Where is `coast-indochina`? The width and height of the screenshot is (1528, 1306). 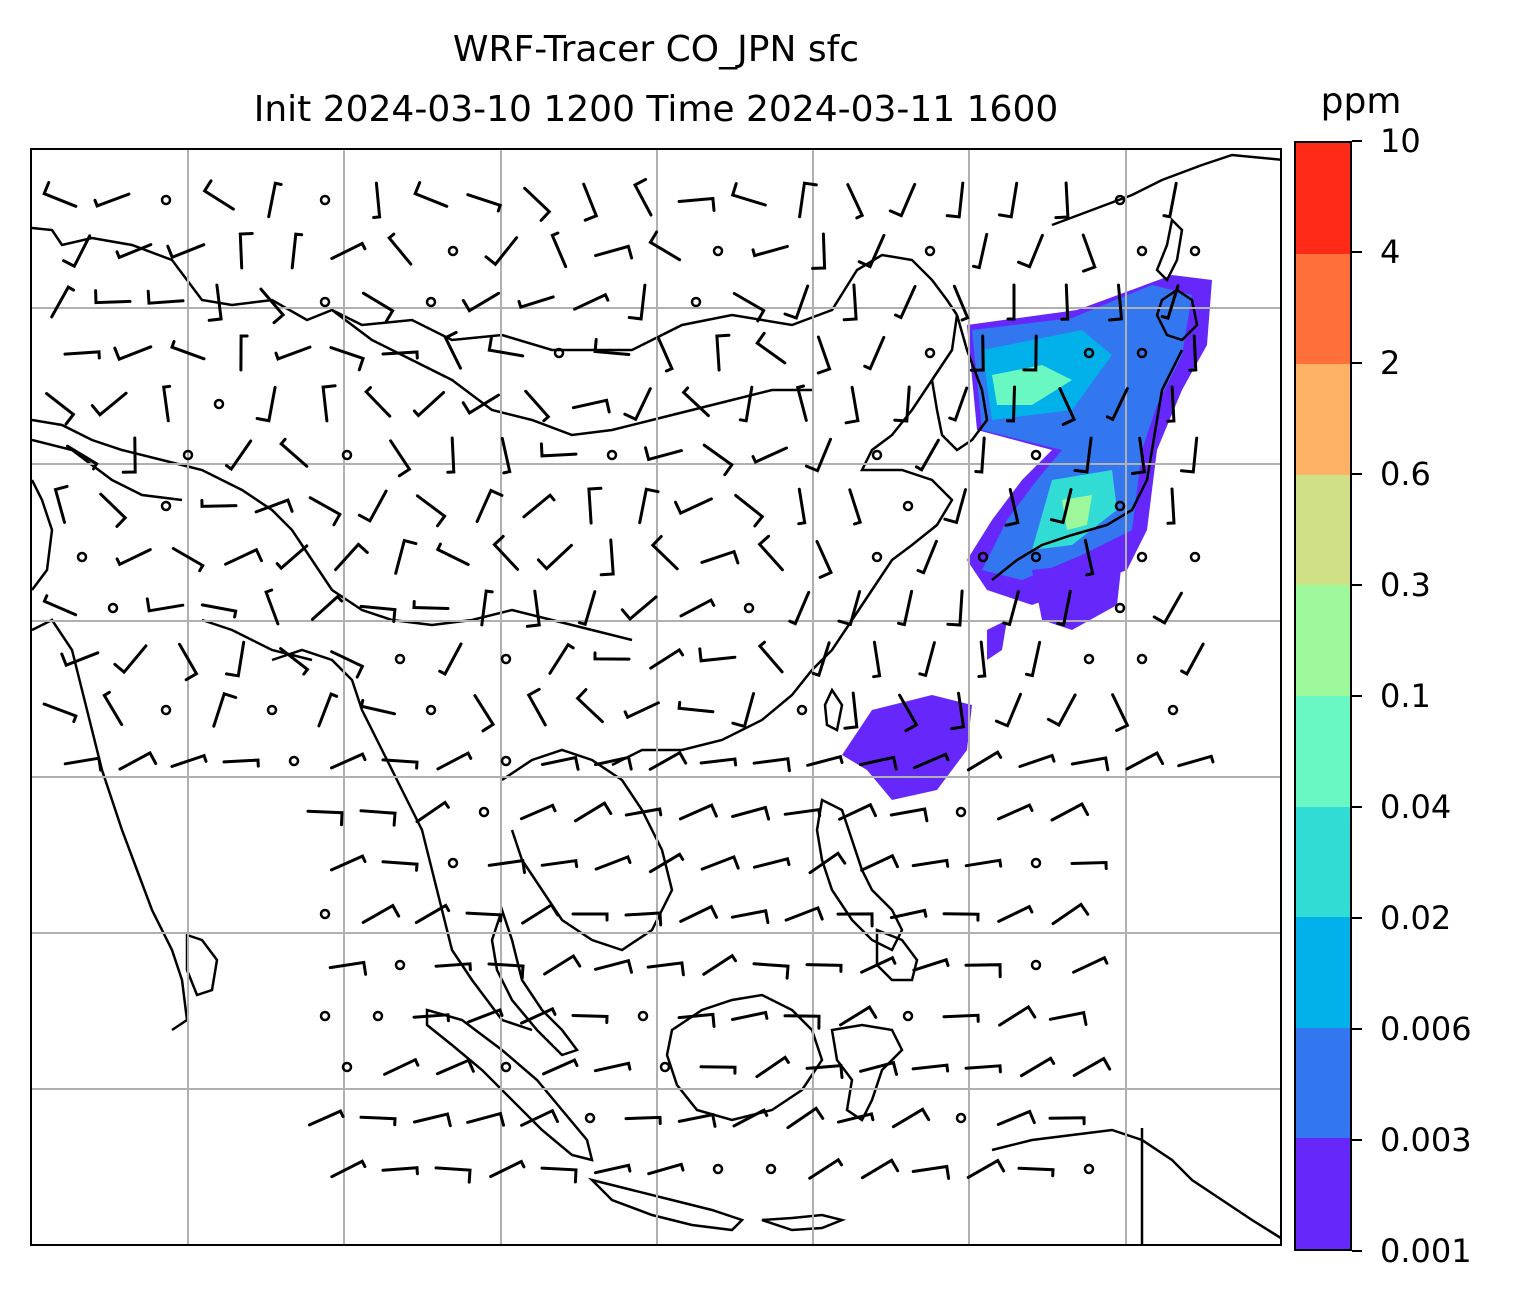
coast-indochina is located at coordinates (587, 850).